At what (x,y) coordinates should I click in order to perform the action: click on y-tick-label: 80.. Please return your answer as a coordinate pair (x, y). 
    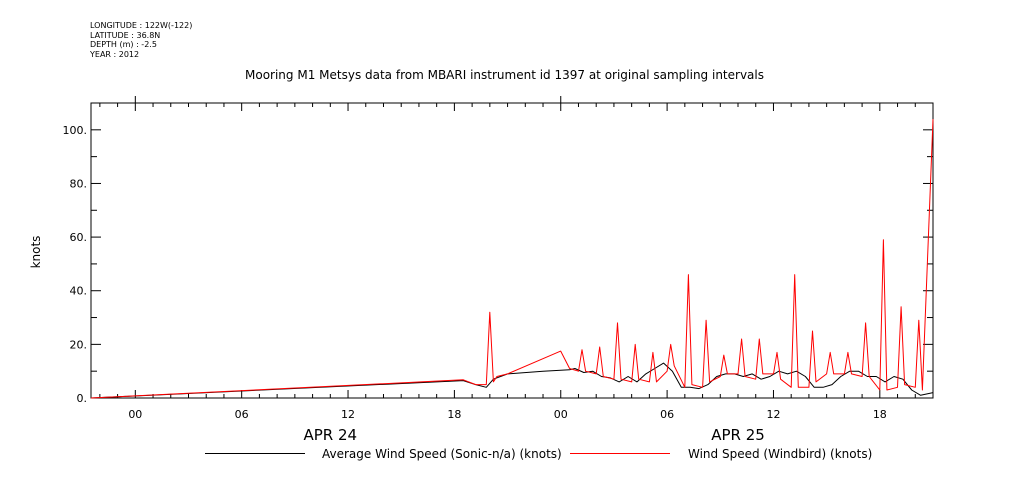
    Looking at the image, I should click on (79, 183).